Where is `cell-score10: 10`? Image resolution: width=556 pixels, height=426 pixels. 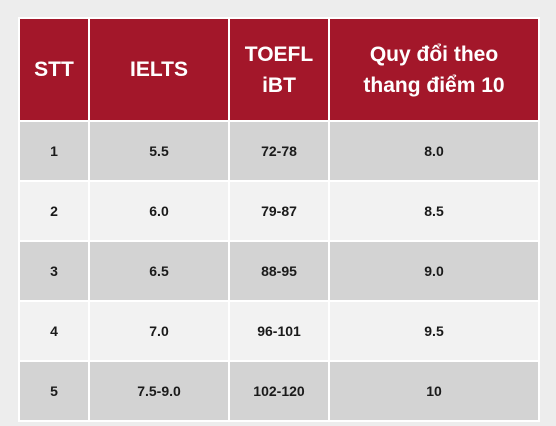
cell-score10: 10 is located at coordinates (434, 391).